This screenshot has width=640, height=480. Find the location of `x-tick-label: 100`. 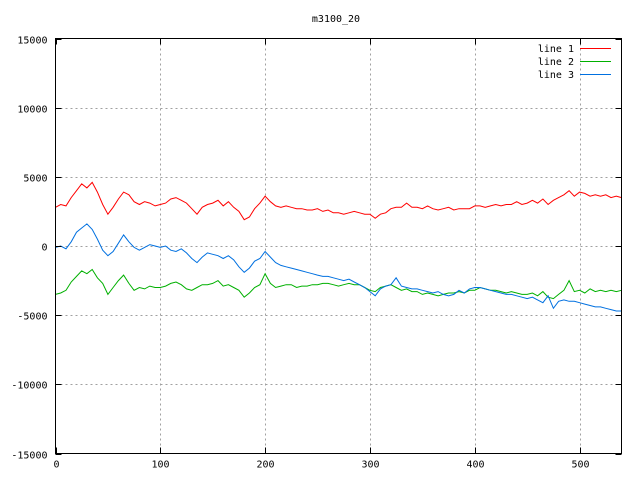

x-tick-label: 100 is located at coordinates (160, 465).